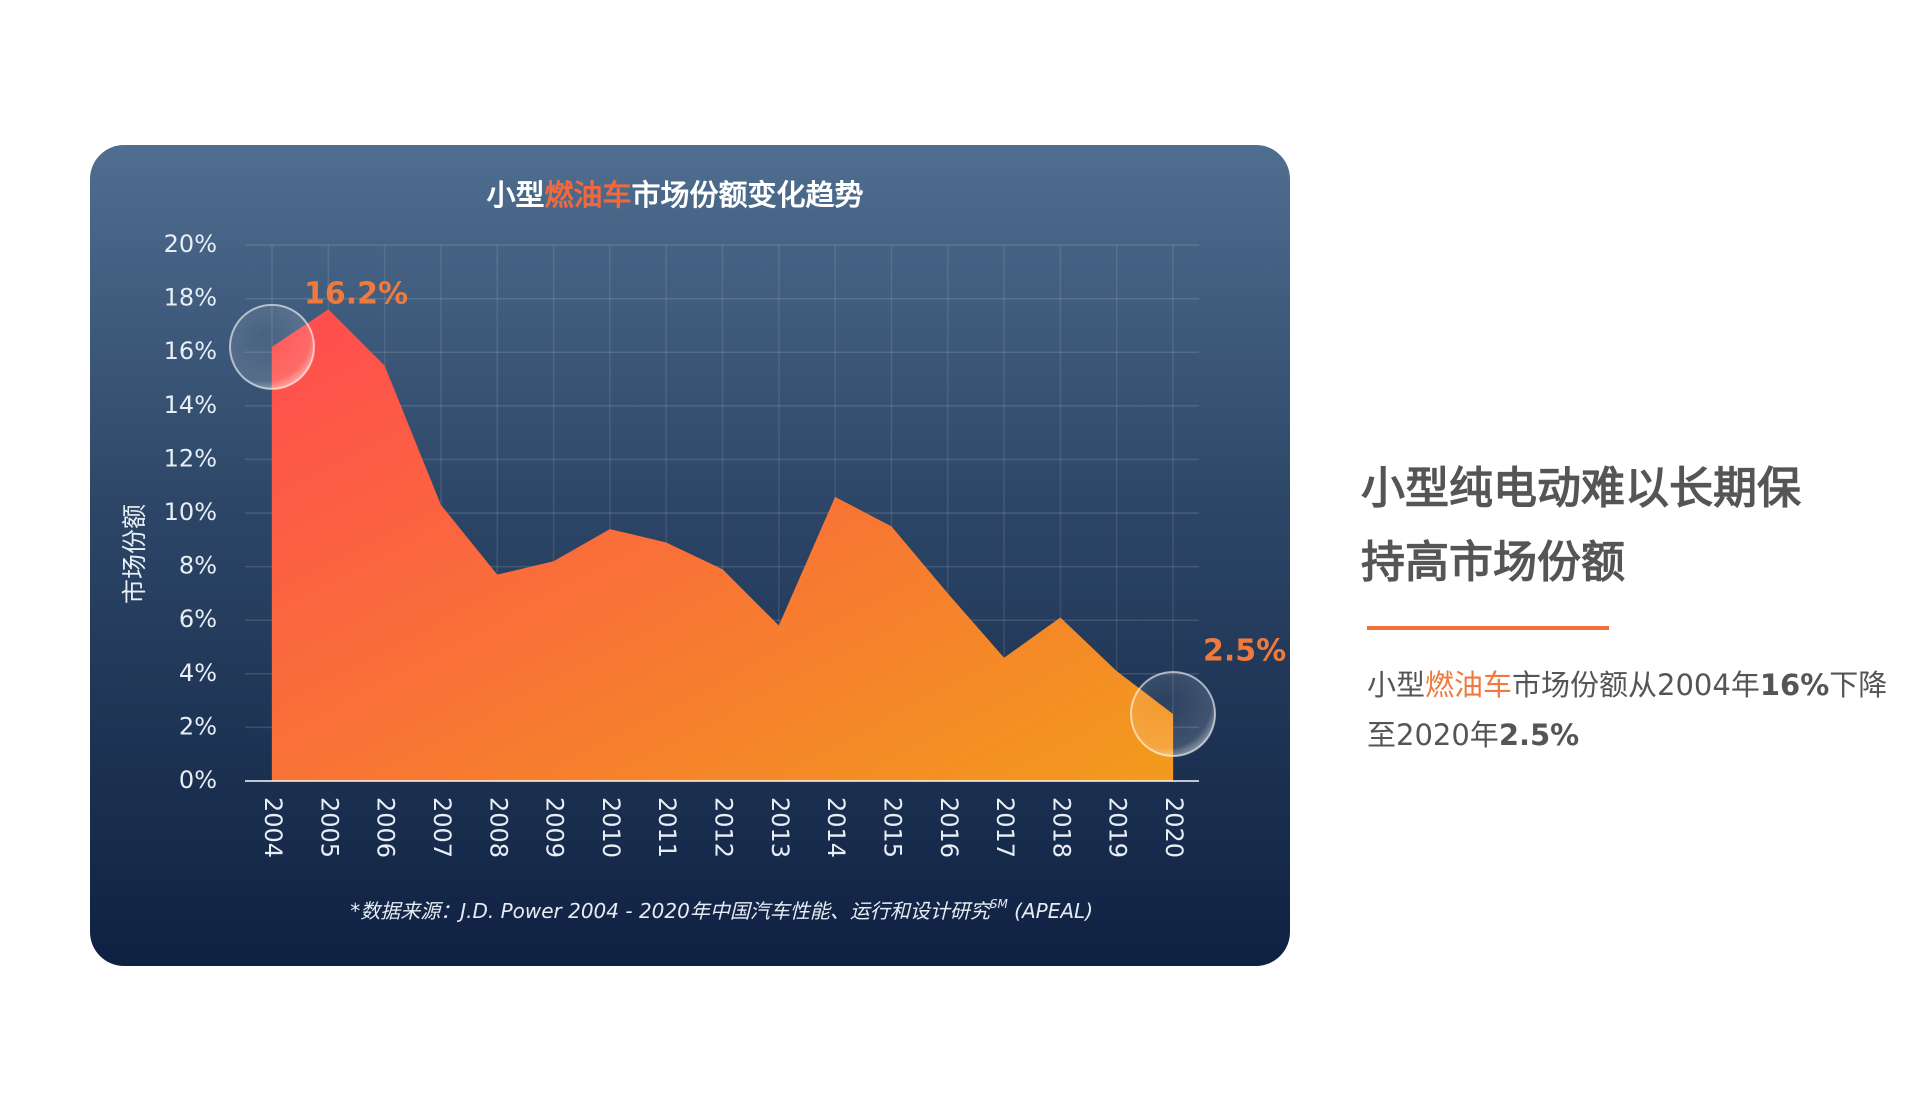  What do you see at coordinates (892, 827) in the screenshot?
I see `x-tick-label: 2015` at bounding box center [892, 827].